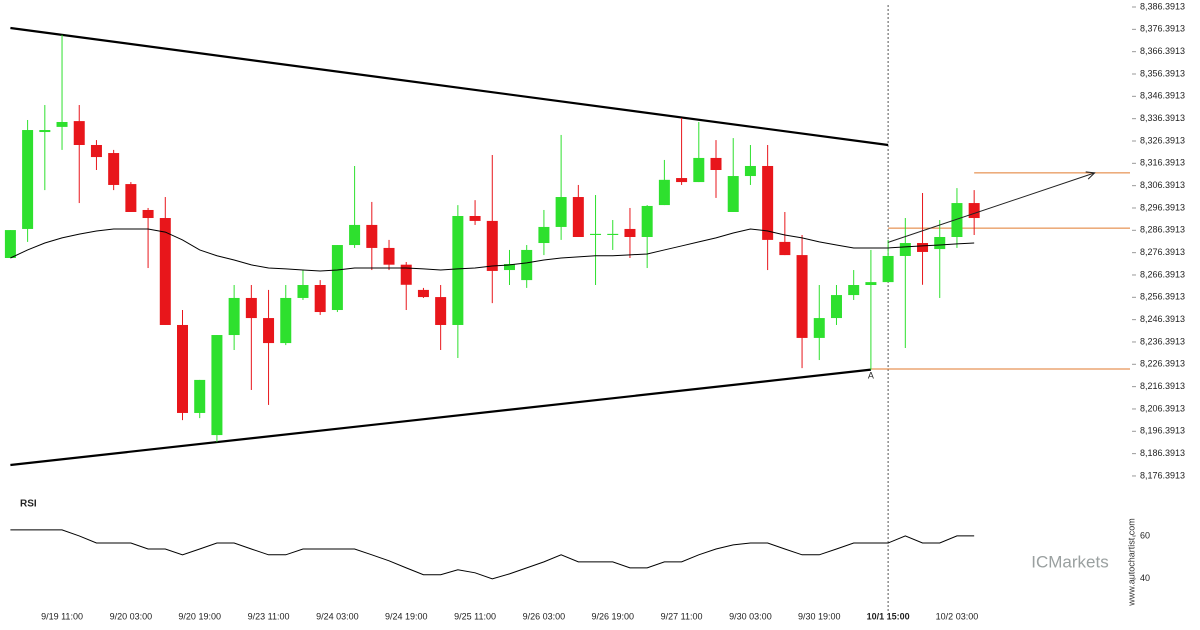 The width and height of the screenshot is (1200, 630). Describe the element at coordinates (682, 616) in the screenshot. I see `x-tick-label: 9/27 11:00` at that location.